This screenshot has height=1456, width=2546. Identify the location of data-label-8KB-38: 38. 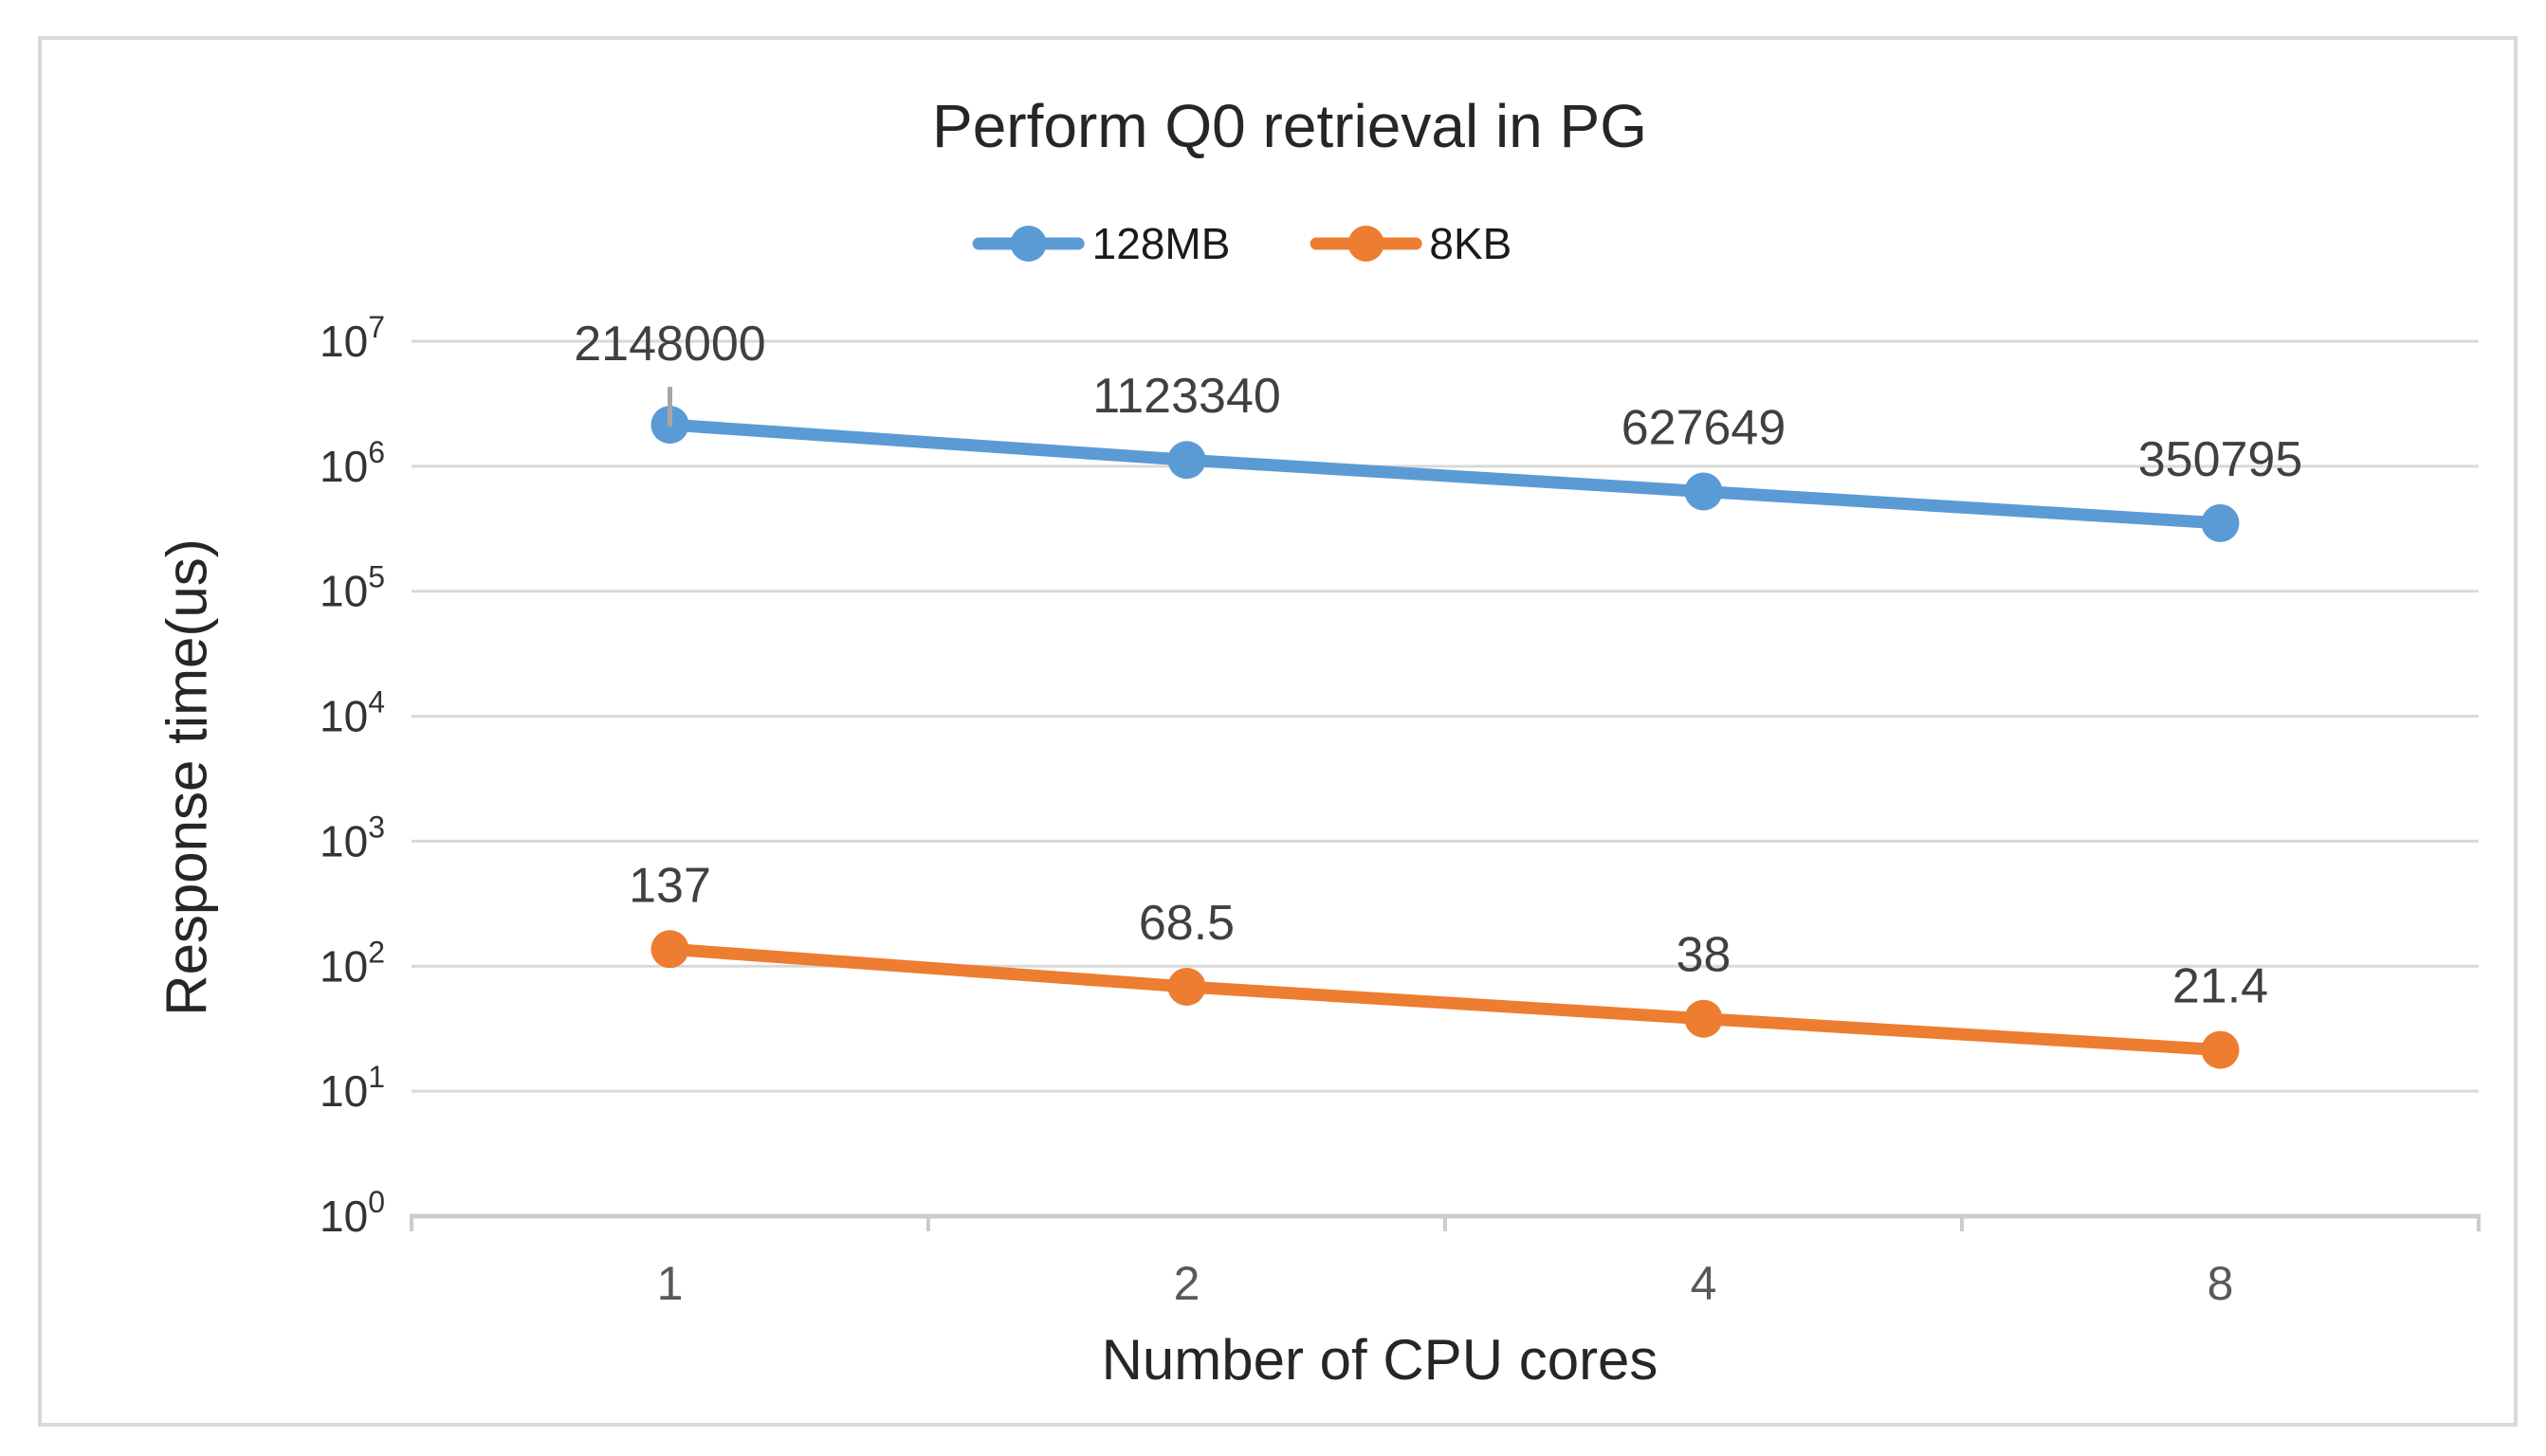
(1703, 955).